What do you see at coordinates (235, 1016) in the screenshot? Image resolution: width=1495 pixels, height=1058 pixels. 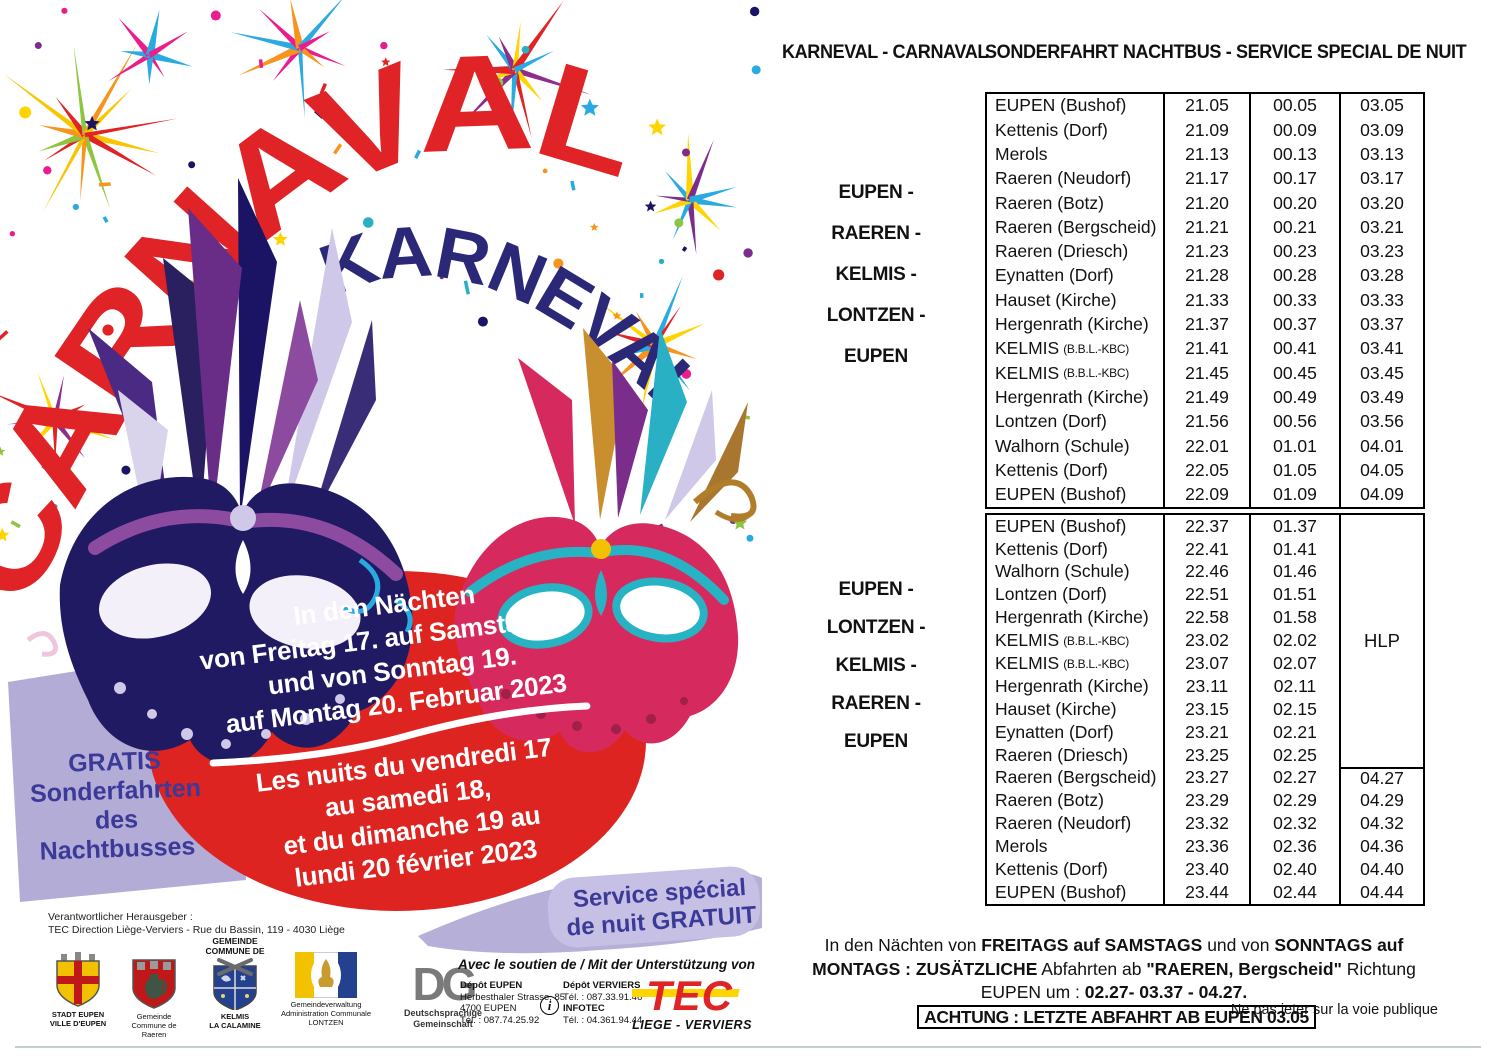 I see `text-line: KELMIS` at bounding box center [235, 1016].